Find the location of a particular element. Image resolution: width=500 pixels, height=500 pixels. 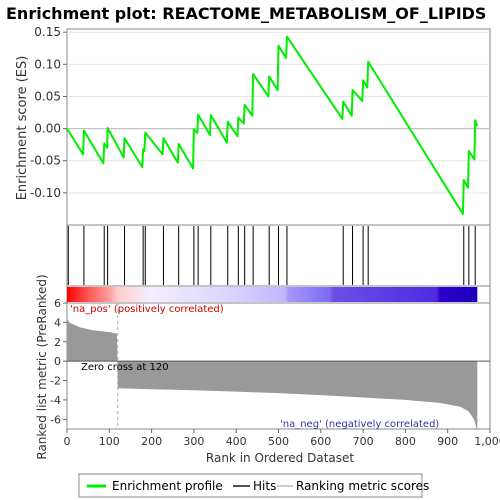

metric-tick-label: -6 is located at coordinates (55, 419).